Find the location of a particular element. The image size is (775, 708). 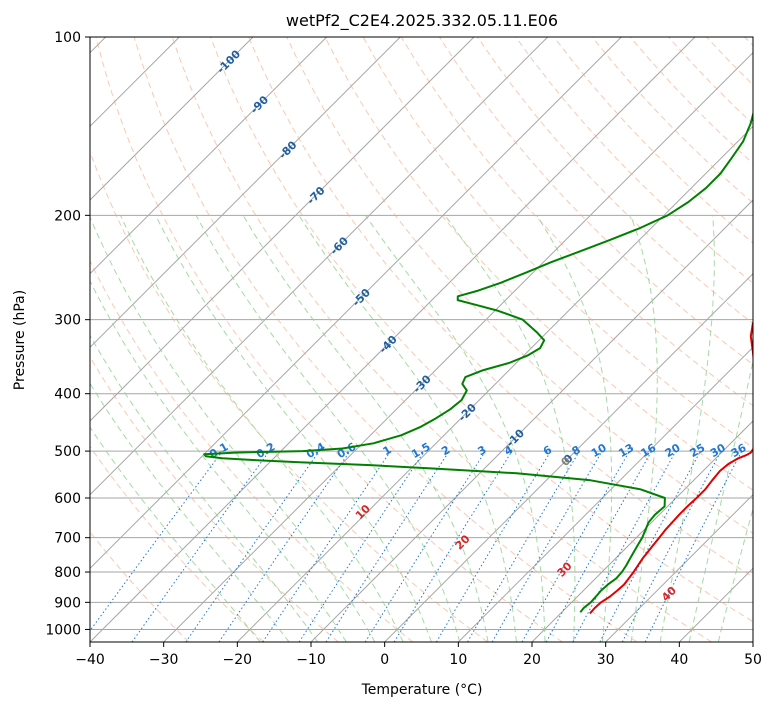

x-tick-label: 40 is located at coordinates (679, 660).